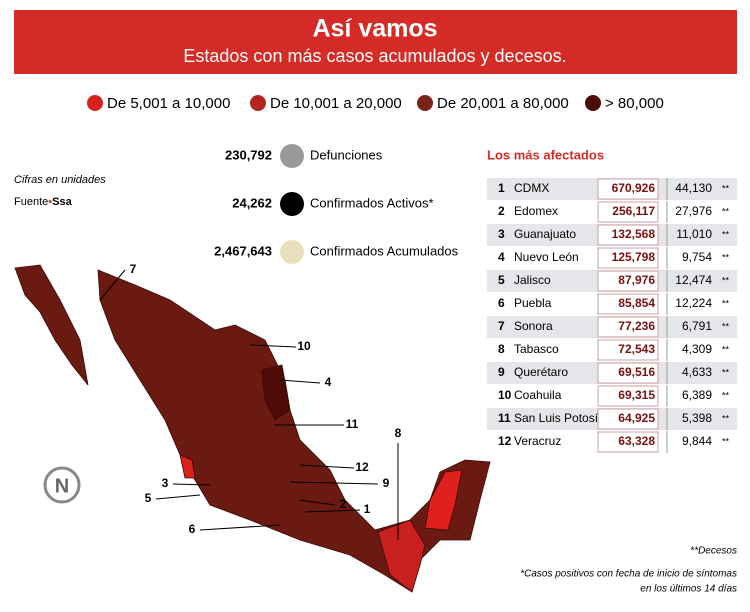  Describe the element at coordinates (533, 326) in the screenshot. I see `state: Sonora` at that location.